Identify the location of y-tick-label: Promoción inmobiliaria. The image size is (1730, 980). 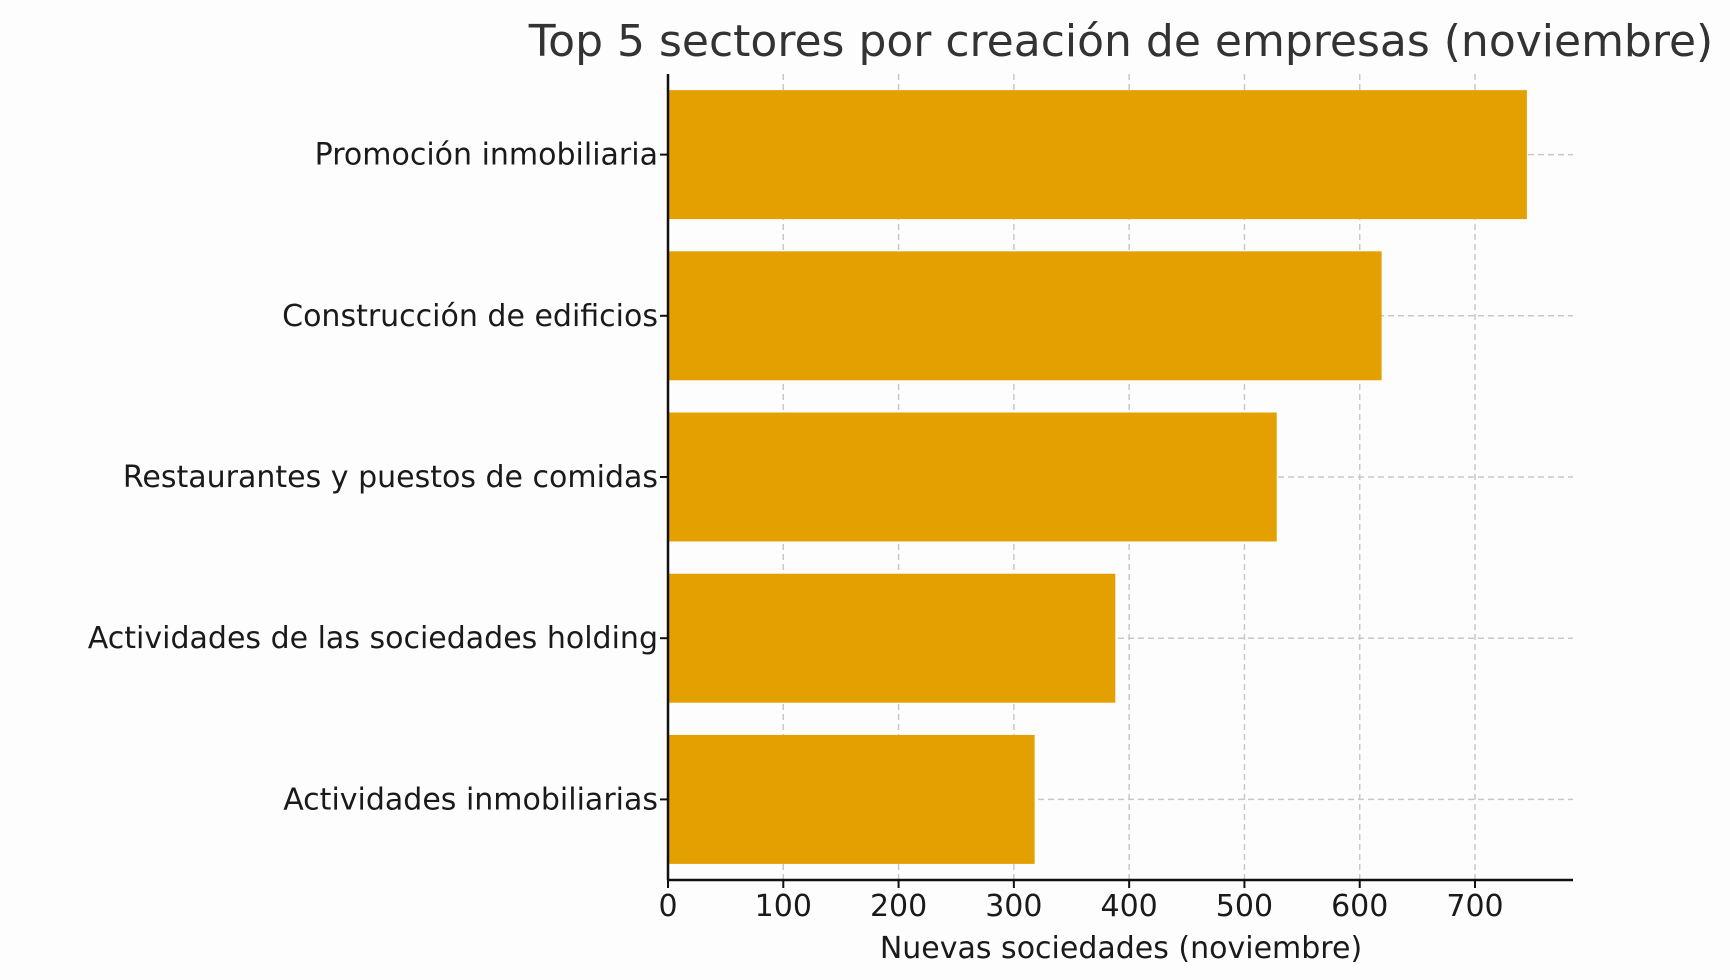
(486, 155).